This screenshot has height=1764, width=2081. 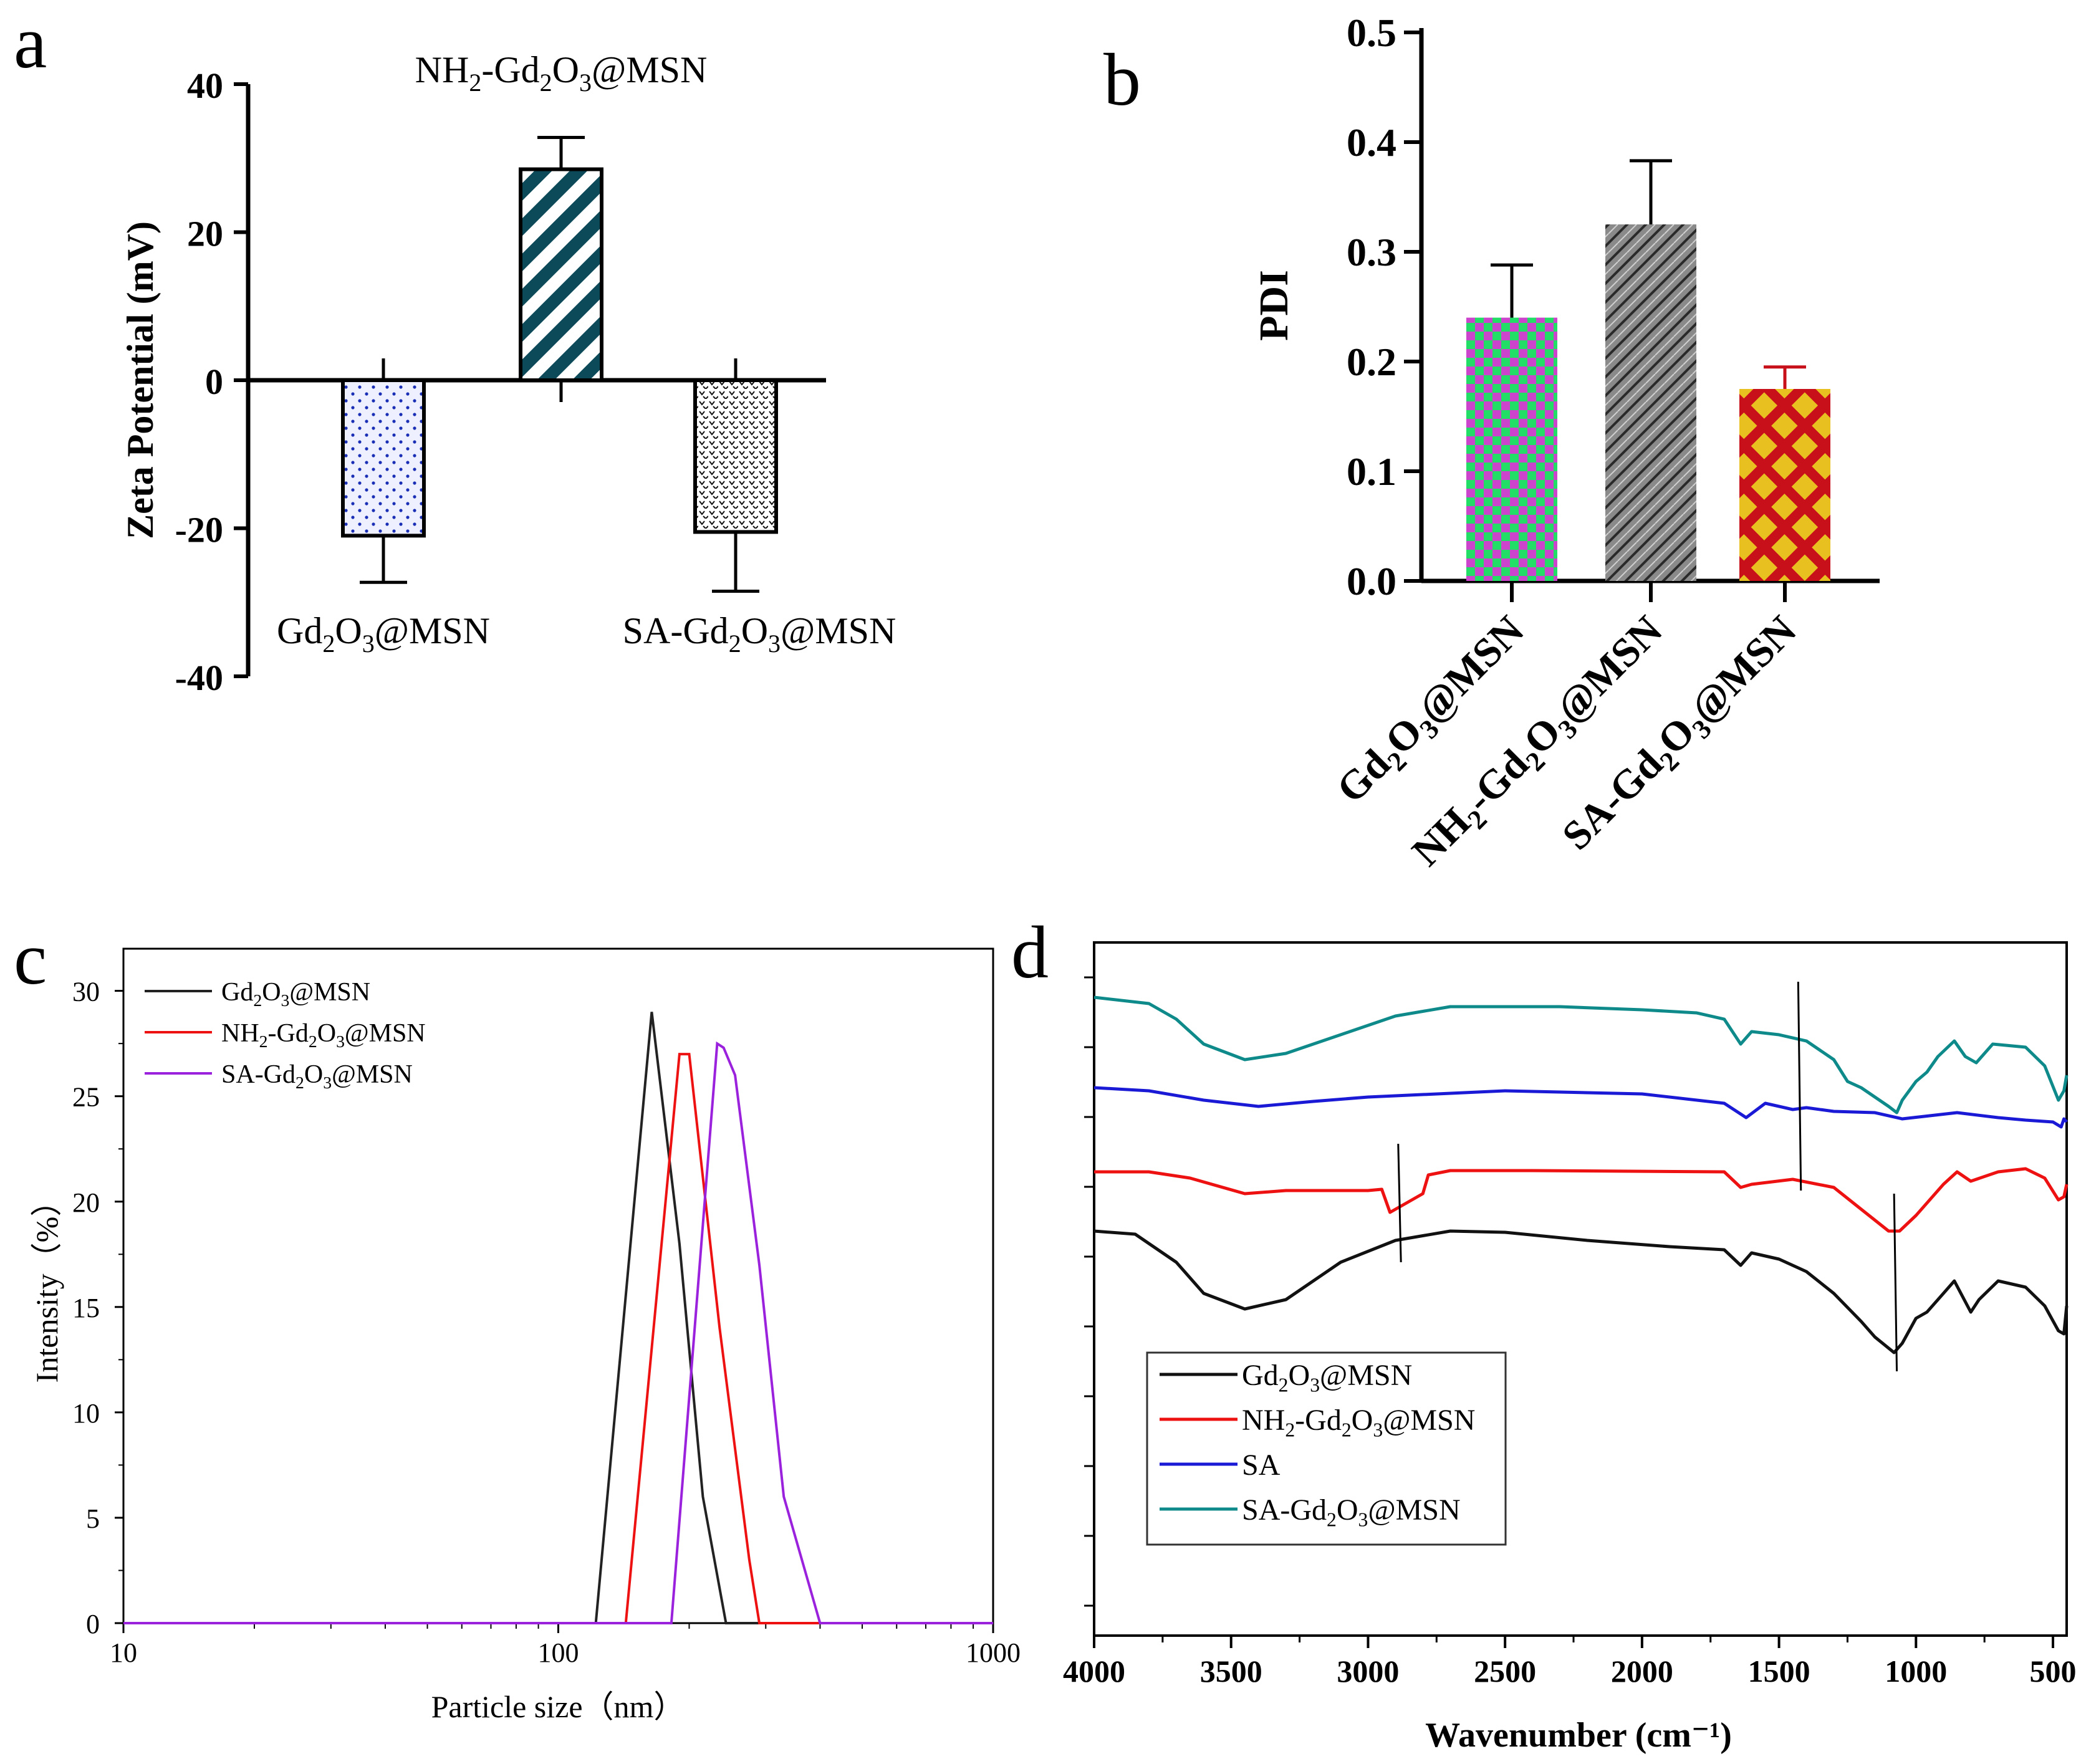 What do you see at coordinates (86, 1202) in the screenshot?
I see `c-ytick-label: 20` at bounding box center [86, 1202].